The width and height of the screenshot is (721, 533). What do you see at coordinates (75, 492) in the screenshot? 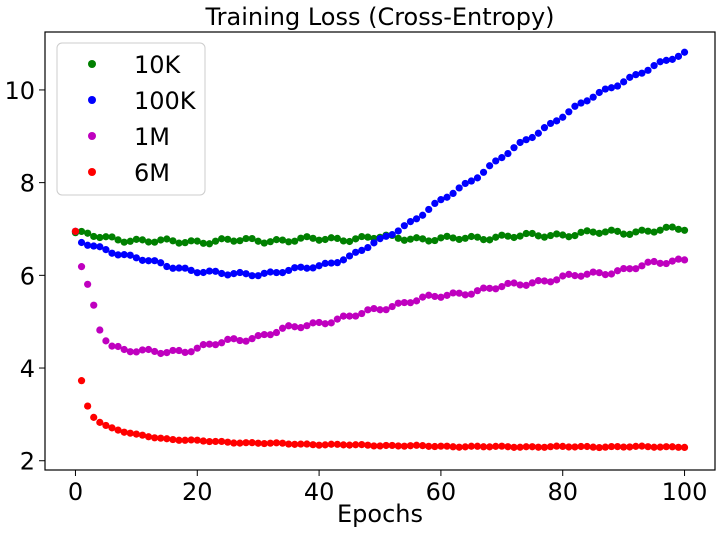
I see `x-tick-label: 0` at bounding box center [75, 492].